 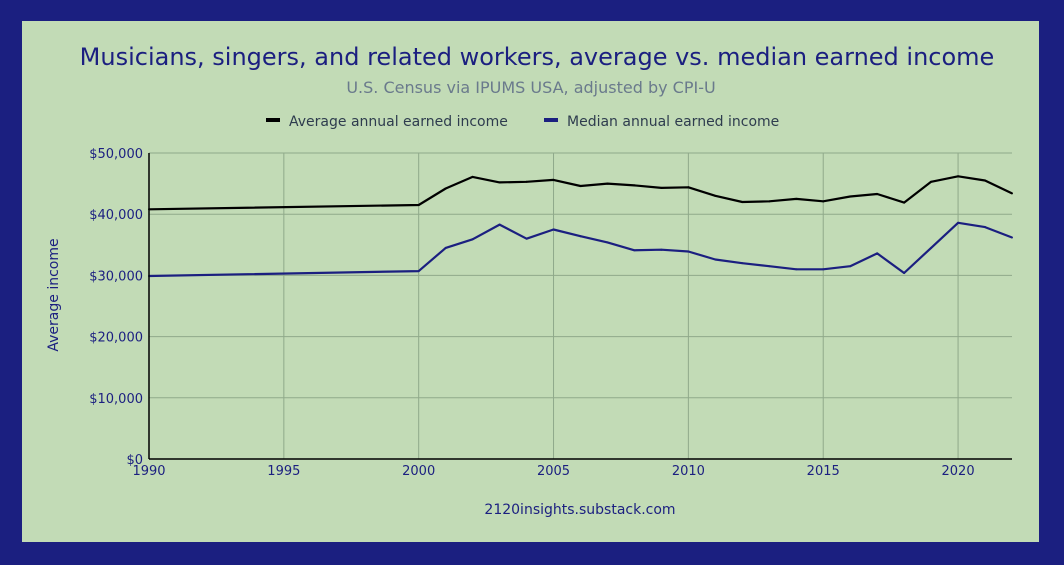 What do you see at coordinates (273, 120) in the screenshot?
I see `legend-swatch-average` at bounding box center [273, 120].